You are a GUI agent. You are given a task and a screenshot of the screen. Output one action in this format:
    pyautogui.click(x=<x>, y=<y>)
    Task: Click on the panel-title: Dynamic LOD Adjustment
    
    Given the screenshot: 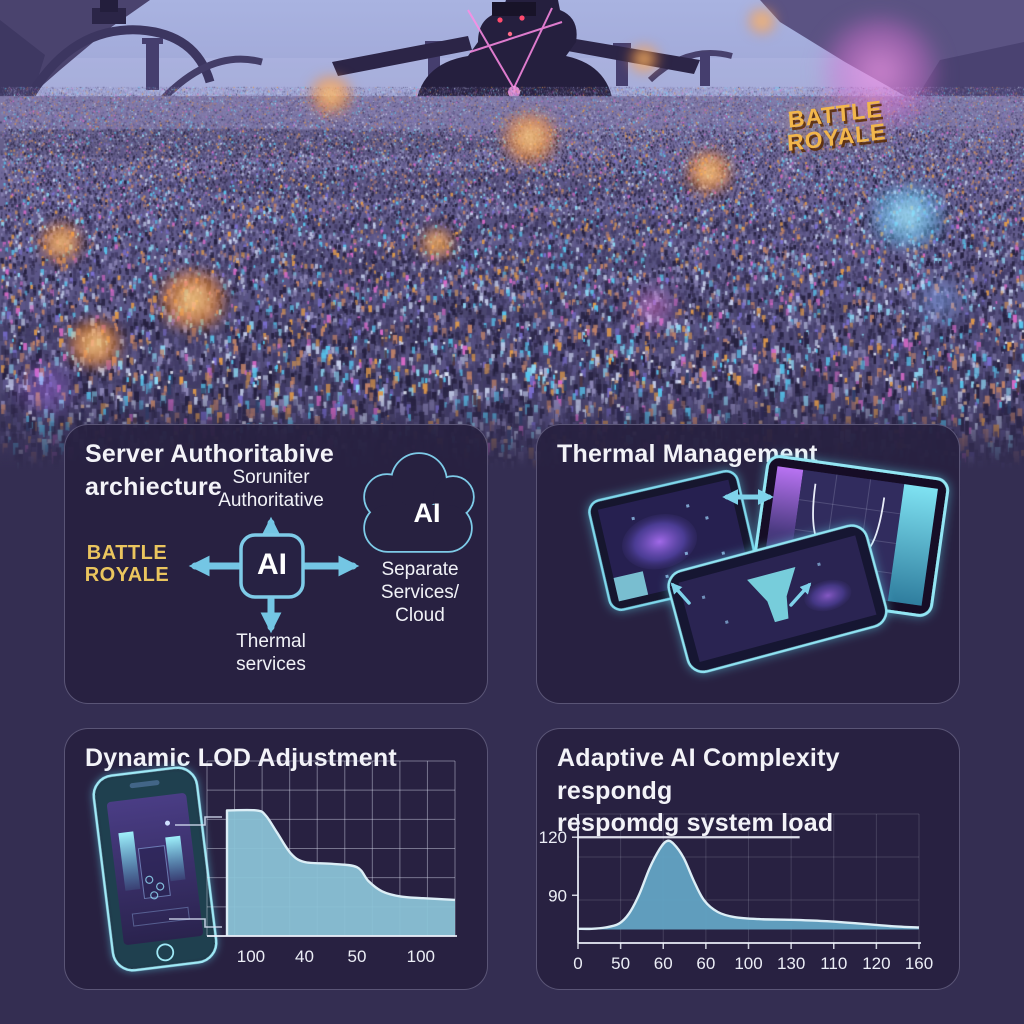 What is the action you would take?
    pyautogui.click(x=241, y=758)
    